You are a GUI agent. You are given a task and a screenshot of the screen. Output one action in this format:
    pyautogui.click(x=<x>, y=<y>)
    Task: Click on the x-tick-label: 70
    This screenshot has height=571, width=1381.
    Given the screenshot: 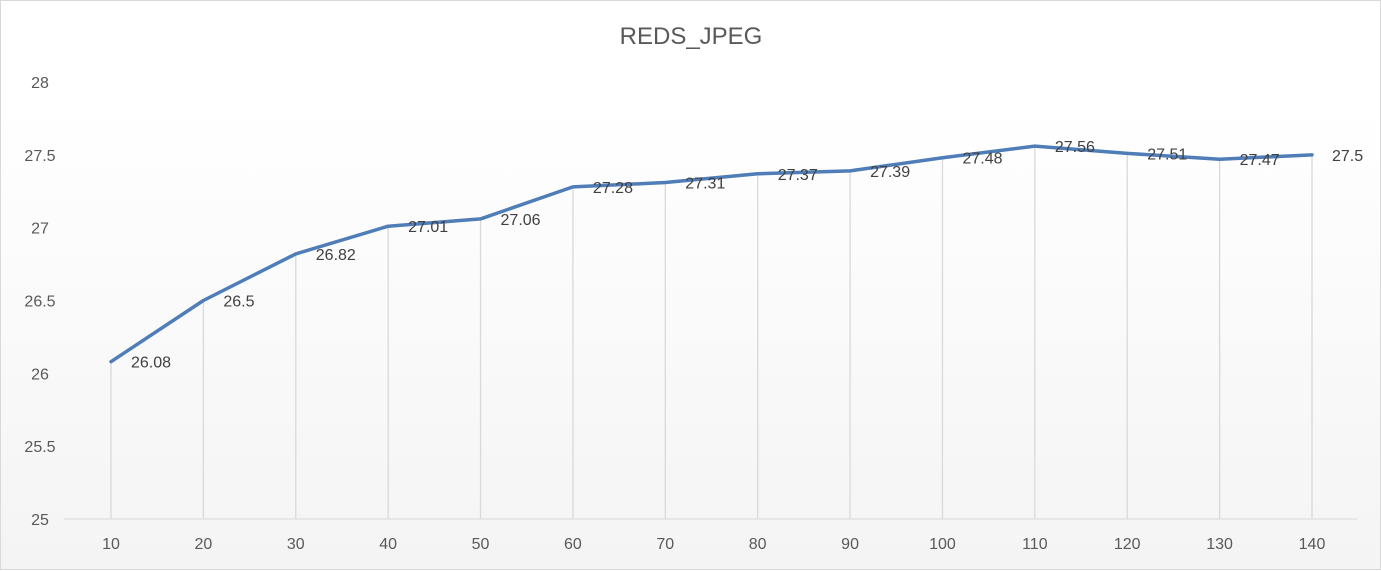 What is the action you would take?
    pyautogui.click(x=665, y=544)
    